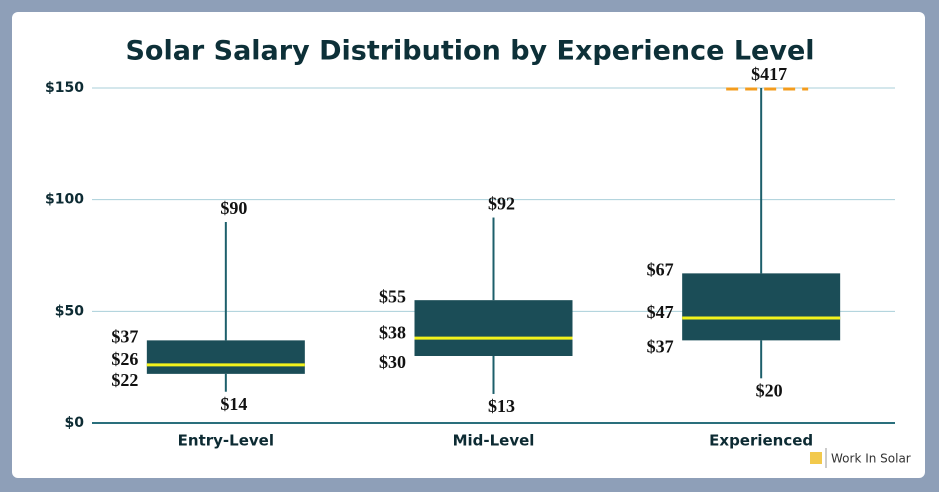 The height and width of the screenshot is (497, 939). I want to click on q3-label: $37, so click(124, 336).